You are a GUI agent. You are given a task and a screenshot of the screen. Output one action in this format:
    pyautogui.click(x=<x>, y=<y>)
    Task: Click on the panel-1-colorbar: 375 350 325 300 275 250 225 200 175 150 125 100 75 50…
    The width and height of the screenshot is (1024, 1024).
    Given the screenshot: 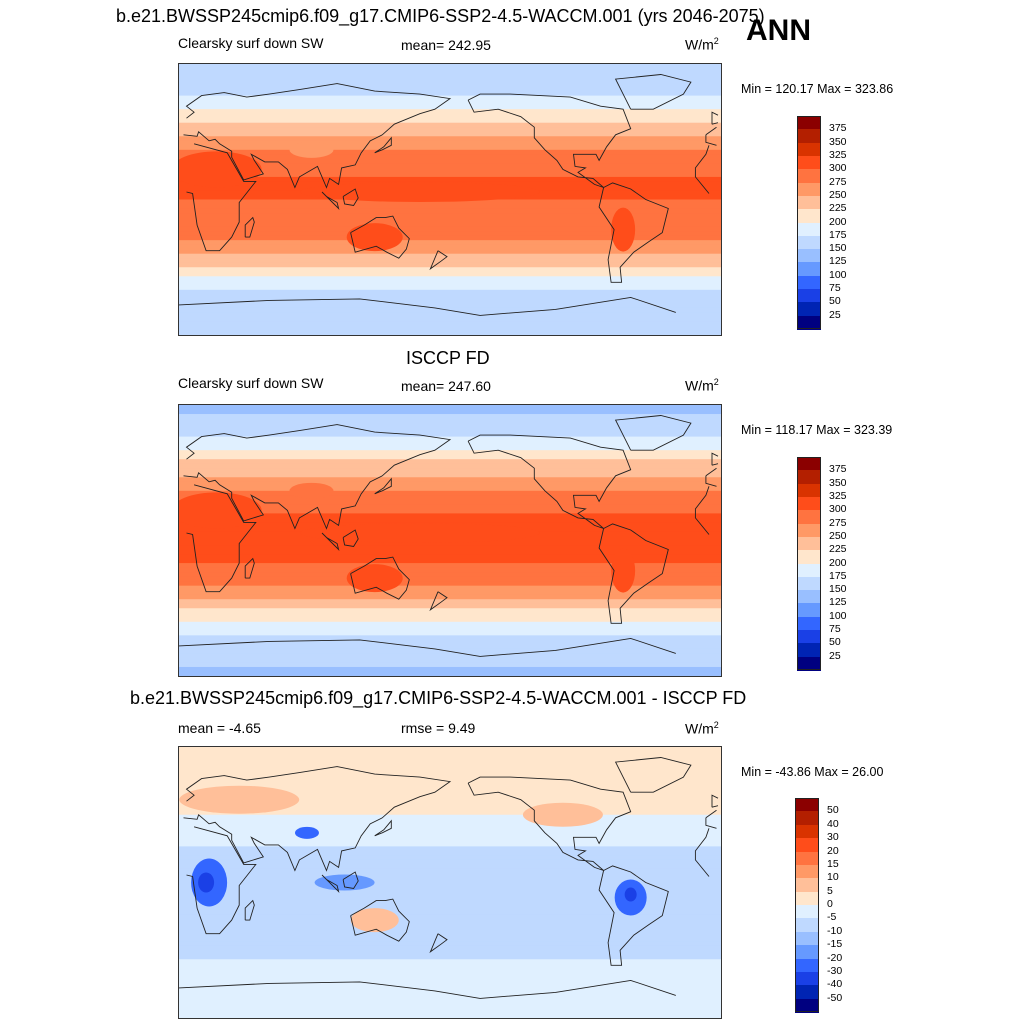 What is the action you would take?
    pyautogui.click(x=822, y=223)
    